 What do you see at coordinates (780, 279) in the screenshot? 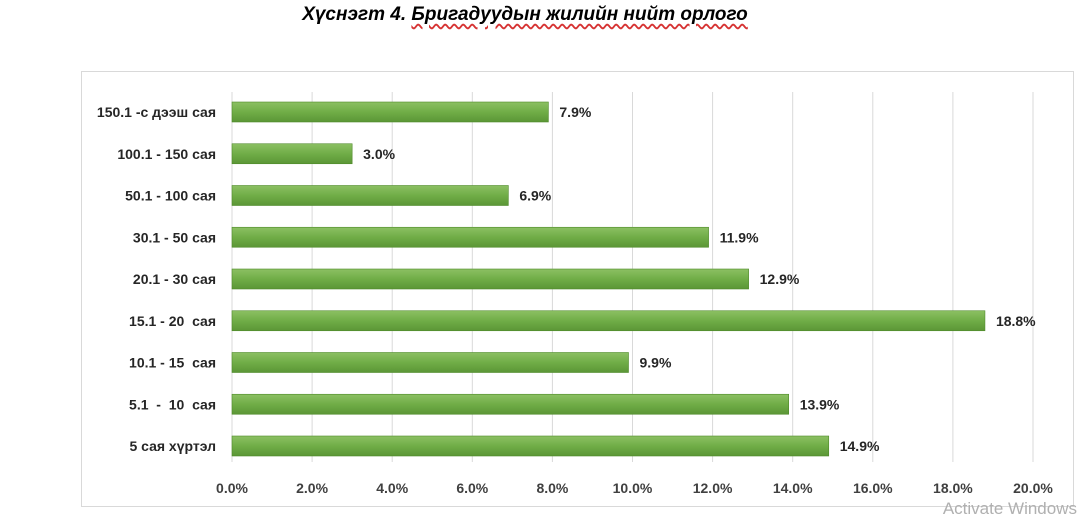
I see `data-label: 12.9%` at bounding box center [780, 279].